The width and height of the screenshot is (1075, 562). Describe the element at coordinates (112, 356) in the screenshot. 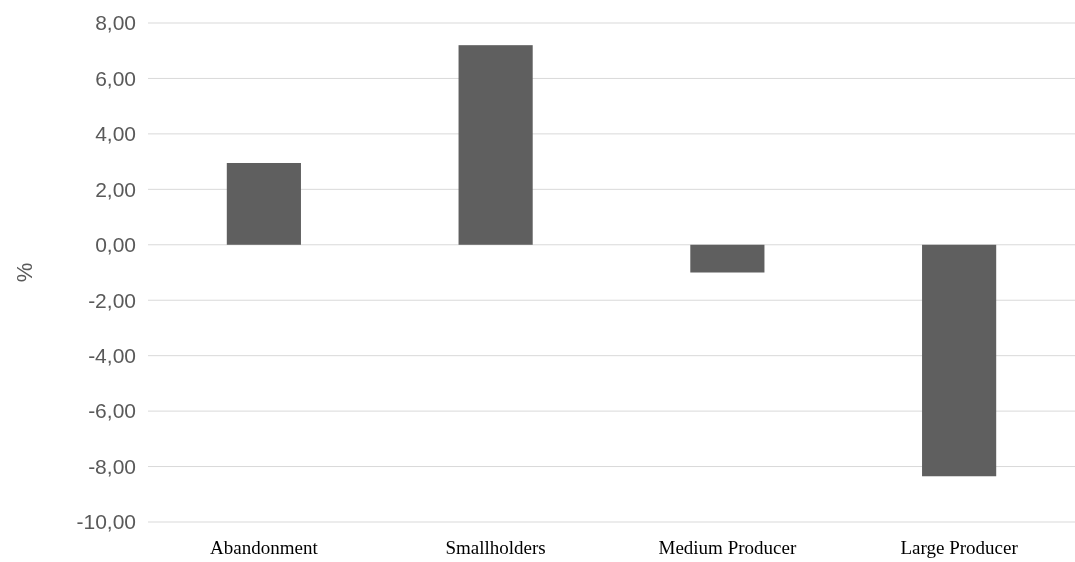

I see `y-tick-label: -4,00` at that location.